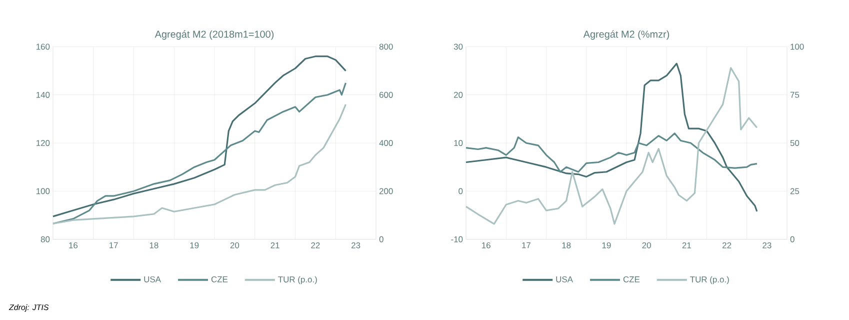 Image resolution: width=849 pixels, height=320 pixels. What do you see at coordinates (460, 191) in the screenshot?
I see `y-tick-label: 0` at bounding box center [460, 191].